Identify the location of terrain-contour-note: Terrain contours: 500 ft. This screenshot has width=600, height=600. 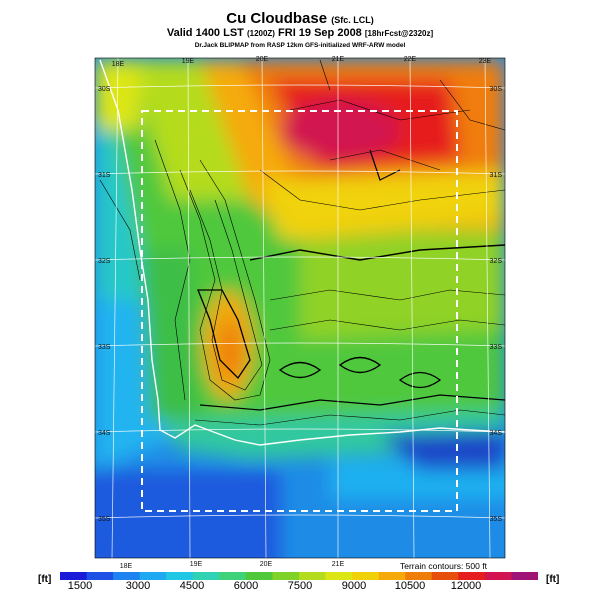
(443, 566).